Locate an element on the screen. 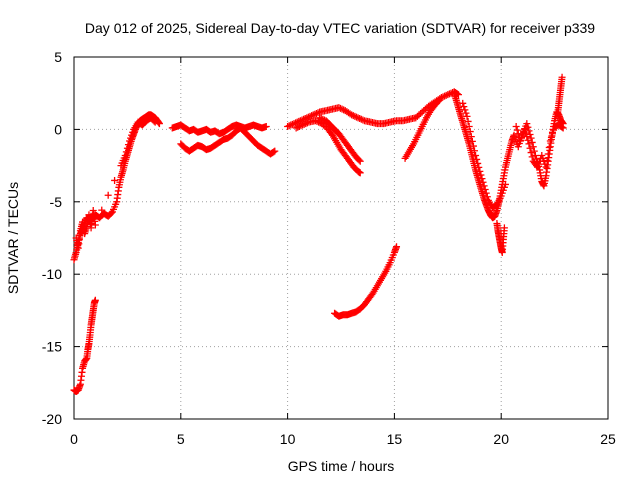 This screenshot has width=640, height=480. series-dusk-low is located at coordinates (366, 281).